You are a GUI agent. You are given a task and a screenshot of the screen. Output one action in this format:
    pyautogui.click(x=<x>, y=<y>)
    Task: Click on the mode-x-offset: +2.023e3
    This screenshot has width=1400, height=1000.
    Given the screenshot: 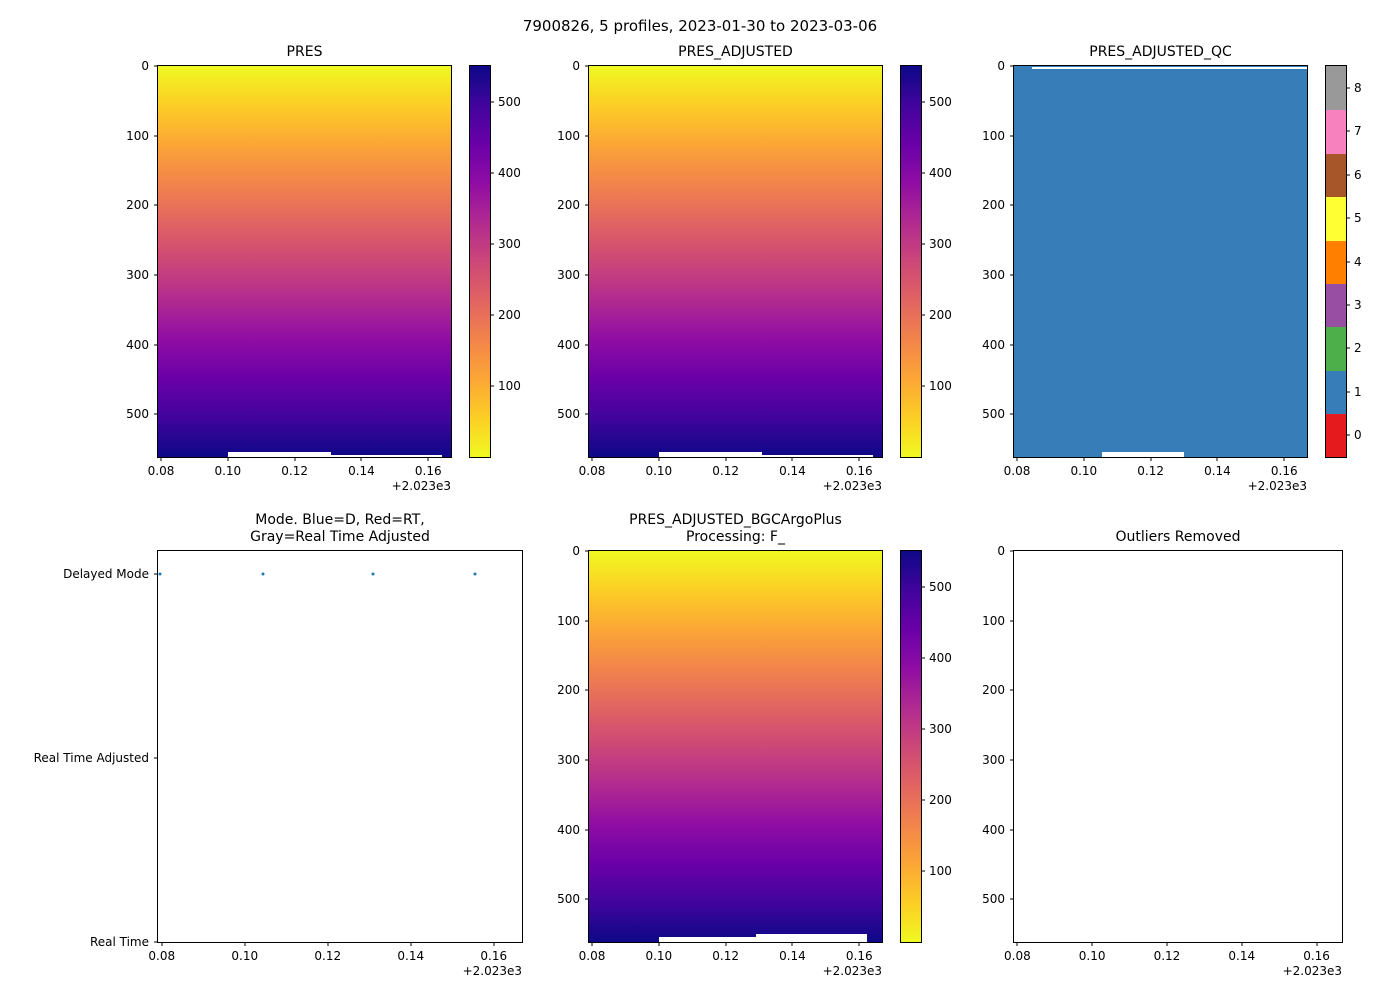 What is the action you would take?
    pyautogui.click(x=492, y=971)
    